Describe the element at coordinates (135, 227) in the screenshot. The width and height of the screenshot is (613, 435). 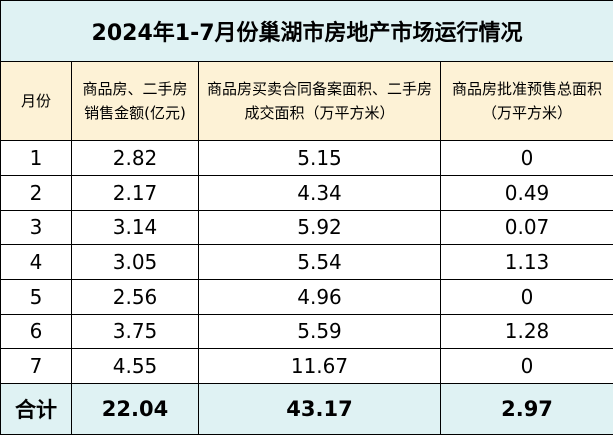
I see `cell: 3.14` at that location.